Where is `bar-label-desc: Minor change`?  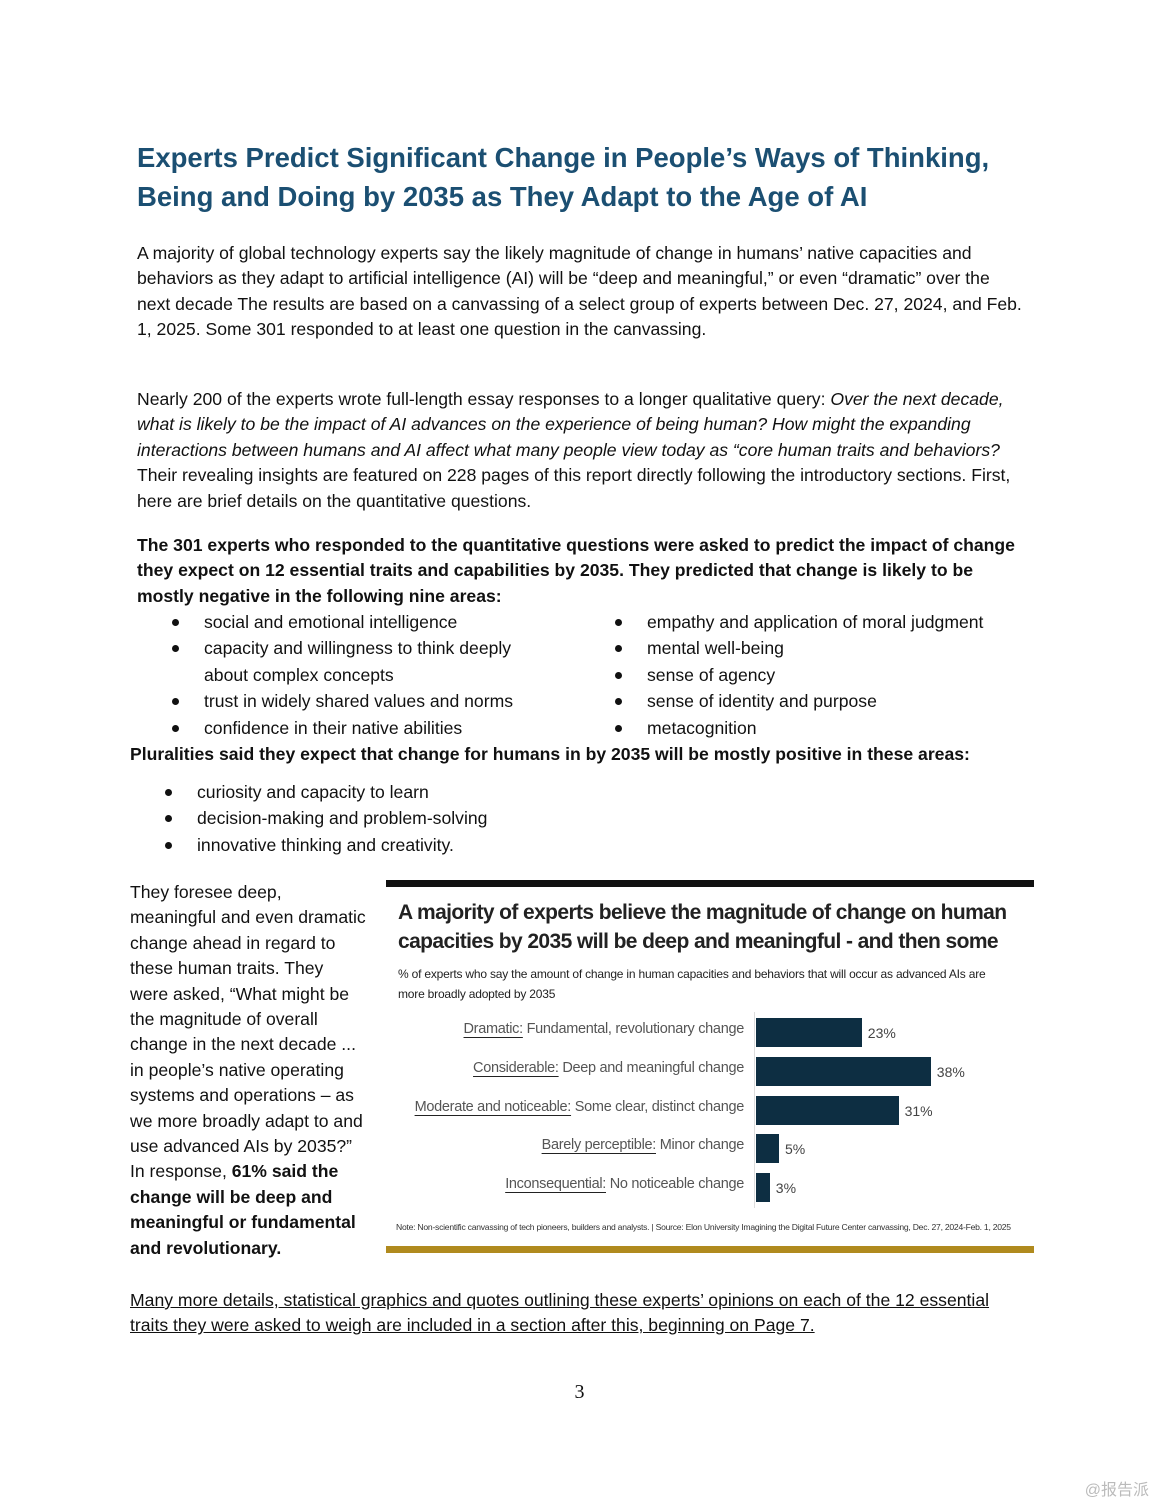
bar-label-desc: Minor change is located at coordinates (700, 1145).